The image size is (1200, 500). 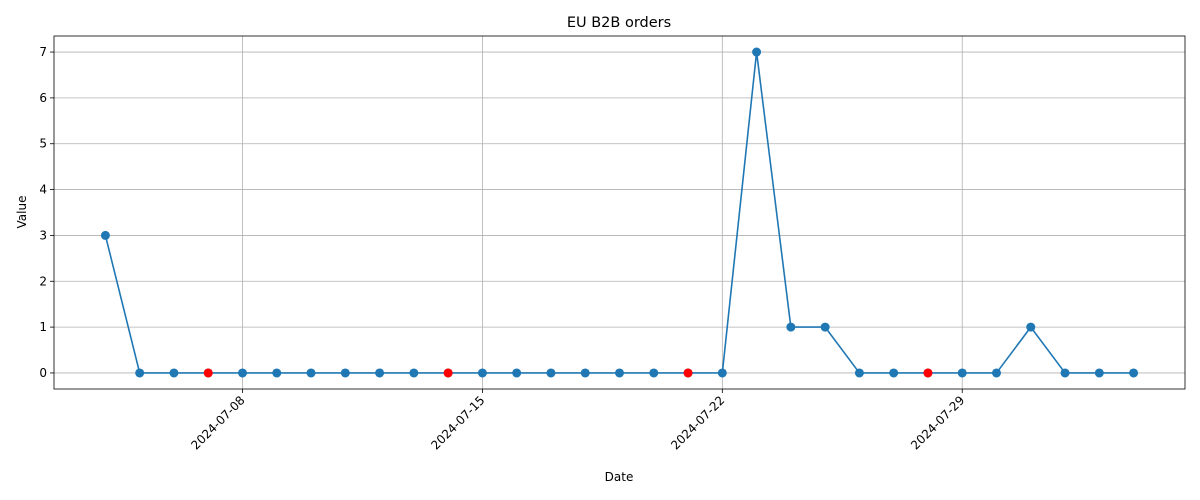 What do you see at coordinates (43, 373) in the screenshot?
I see `y-tick-label: 0` at bounding box center [43, 373].